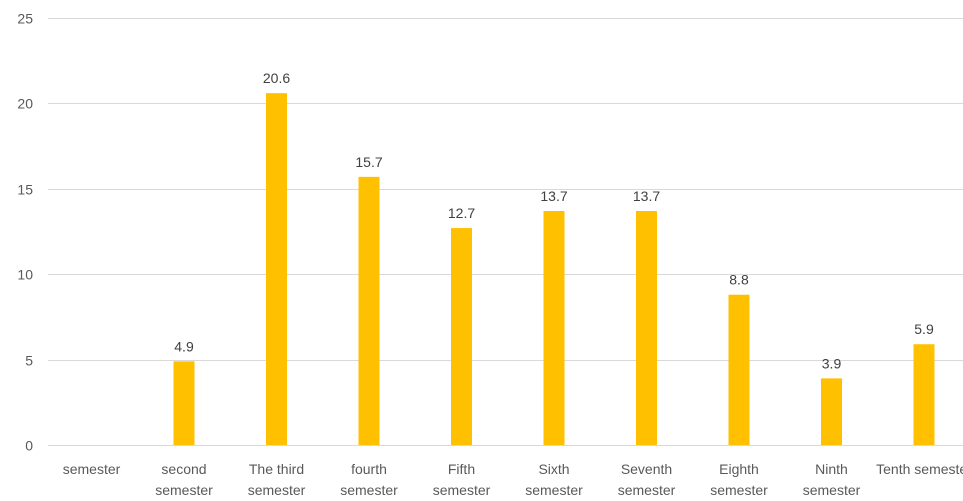 The image size is (963, 501). I want to click on y-tick-label: 10, so click(25, 275).